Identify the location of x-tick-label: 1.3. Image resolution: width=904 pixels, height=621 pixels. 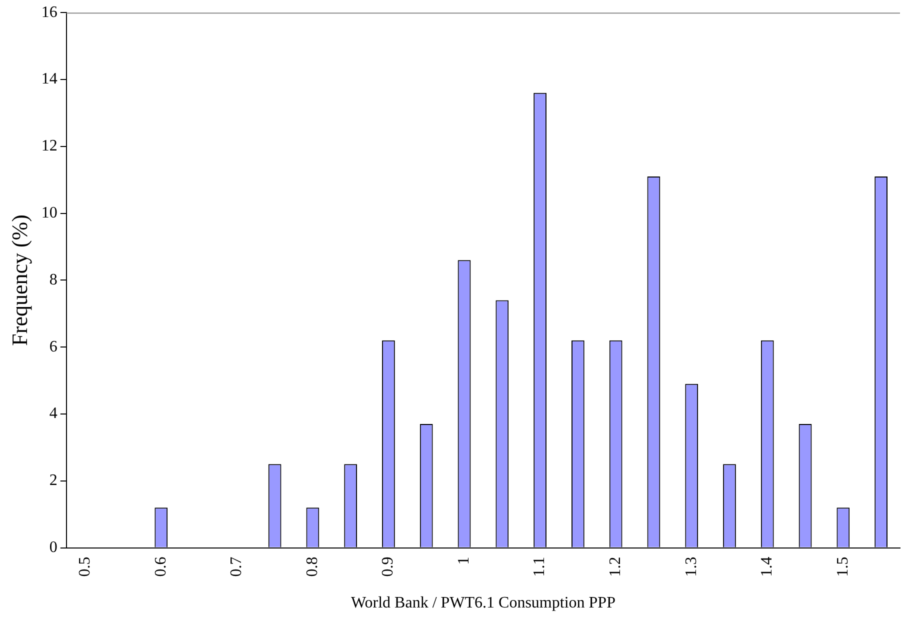
(691, 566).